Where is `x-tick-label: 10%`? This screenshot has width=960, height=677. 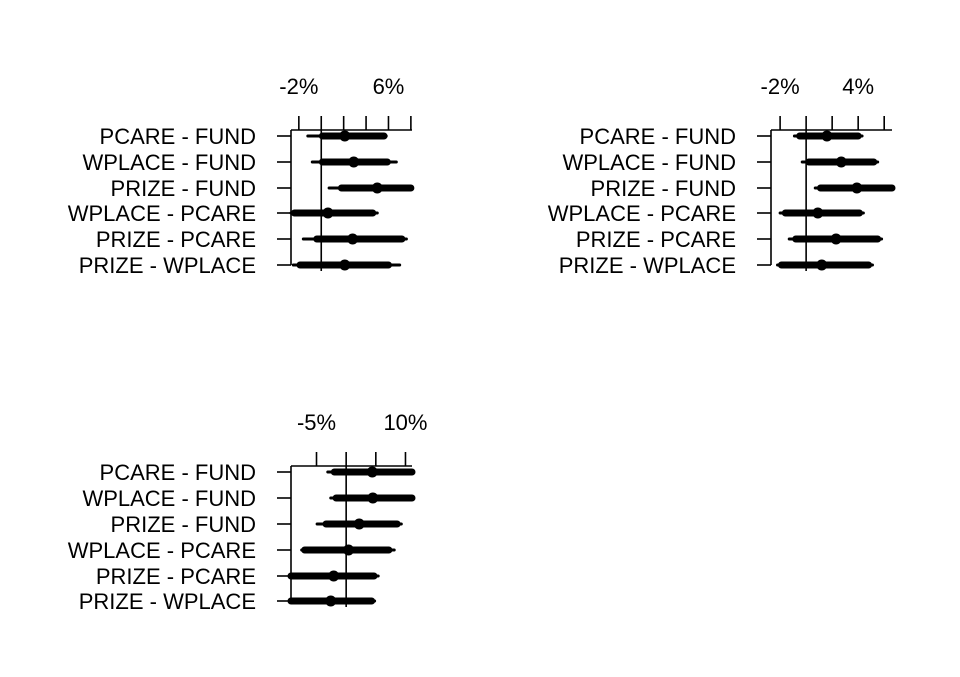
x-tick-label: 10% is located at coordinates (405, 422).